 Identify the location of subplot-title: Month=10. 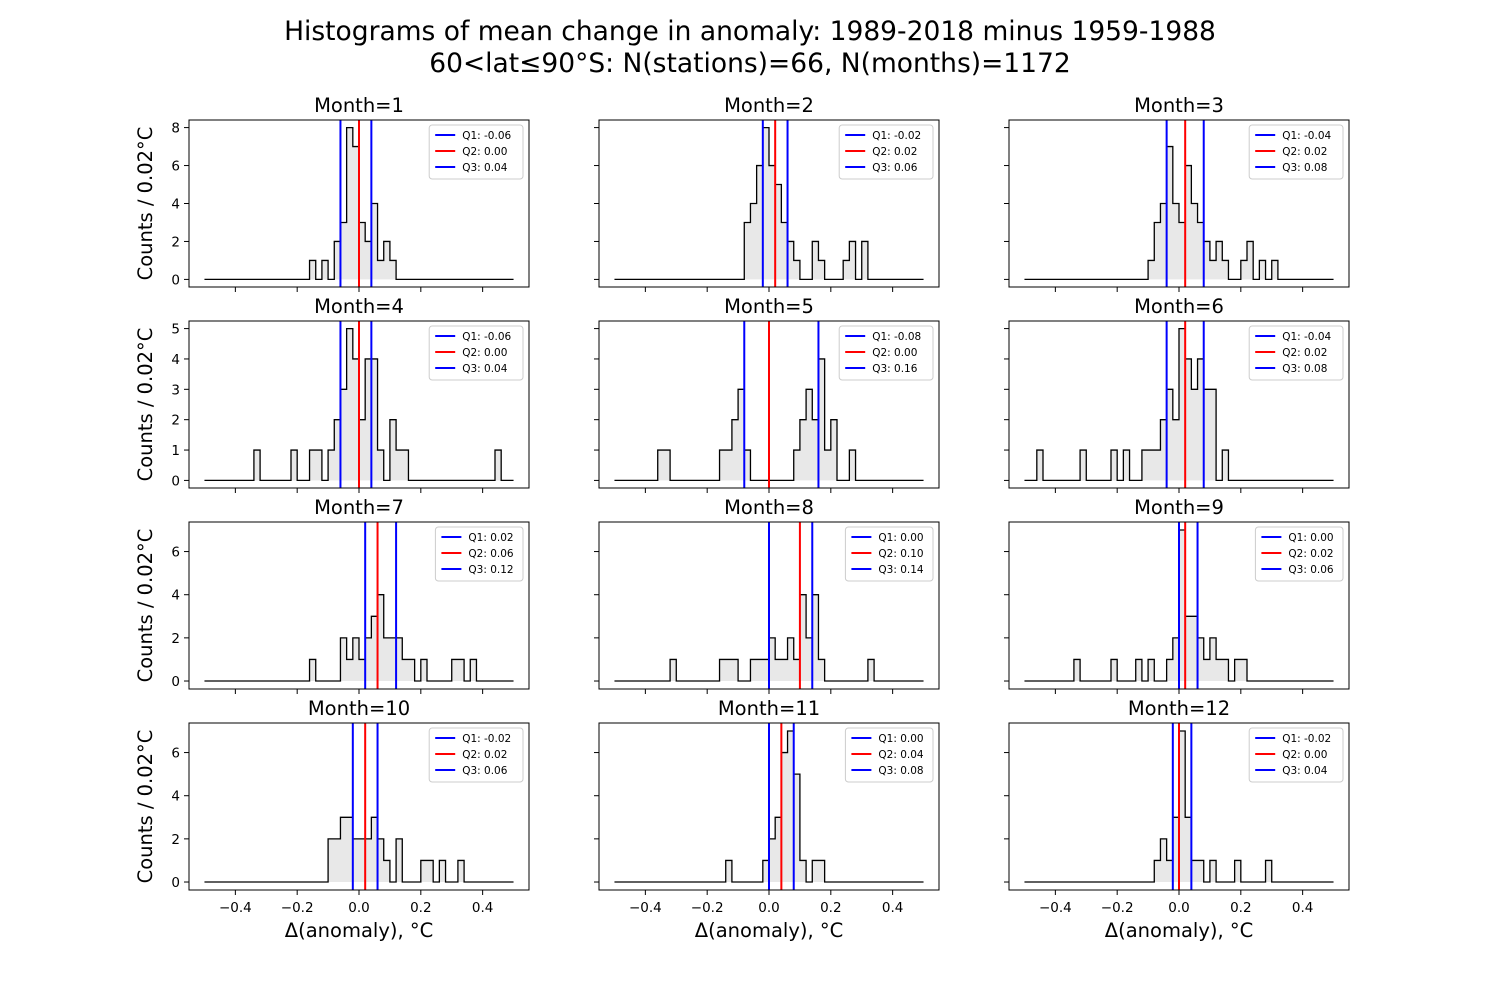
(359, 708).